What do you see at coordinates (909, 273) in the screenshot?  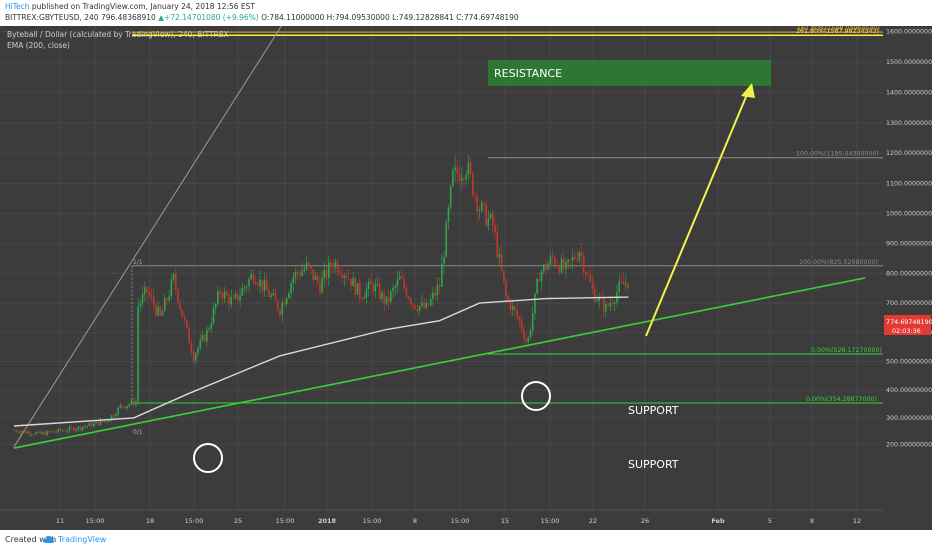 I see `y-tick-label: 800.00000000` at bounding box center [909, 273].